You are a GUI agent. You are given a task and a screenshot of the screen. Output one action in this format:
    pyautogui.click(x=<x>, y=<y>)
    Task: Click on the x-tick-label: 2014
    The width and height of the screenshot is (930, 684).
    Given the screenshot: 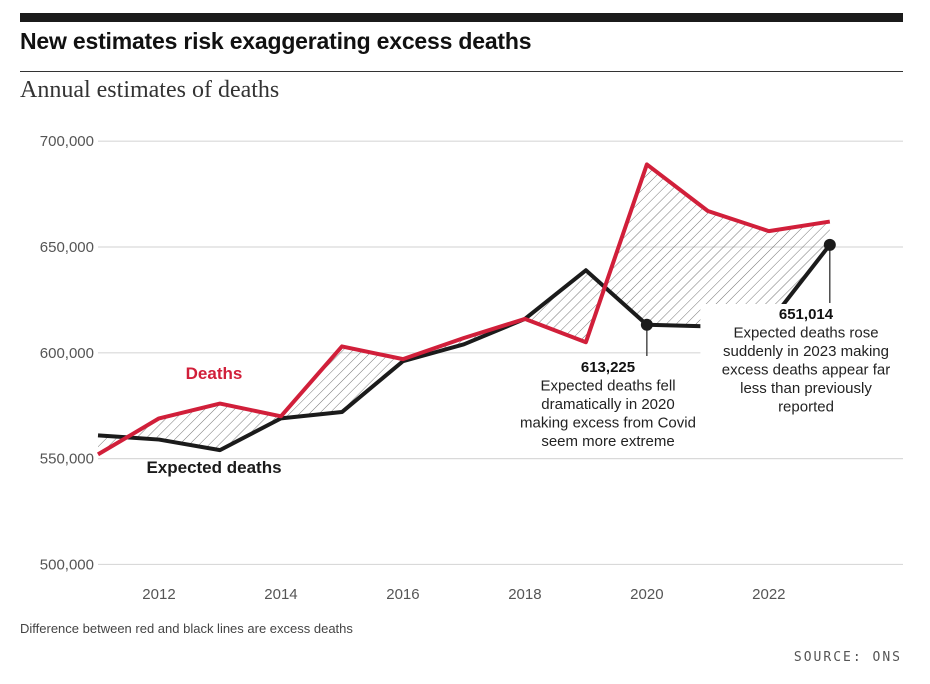 What is the action you would take?
    pyautogui.click(x=280, y=594)
    